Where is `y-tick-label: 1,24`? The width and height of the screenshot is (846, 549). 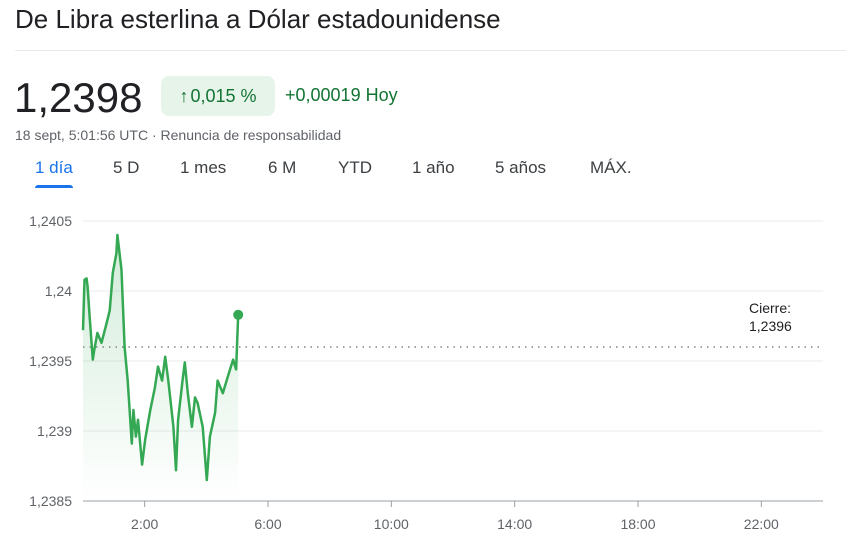 y-tick-label: 1,24 is located at coordinates (58, 291).